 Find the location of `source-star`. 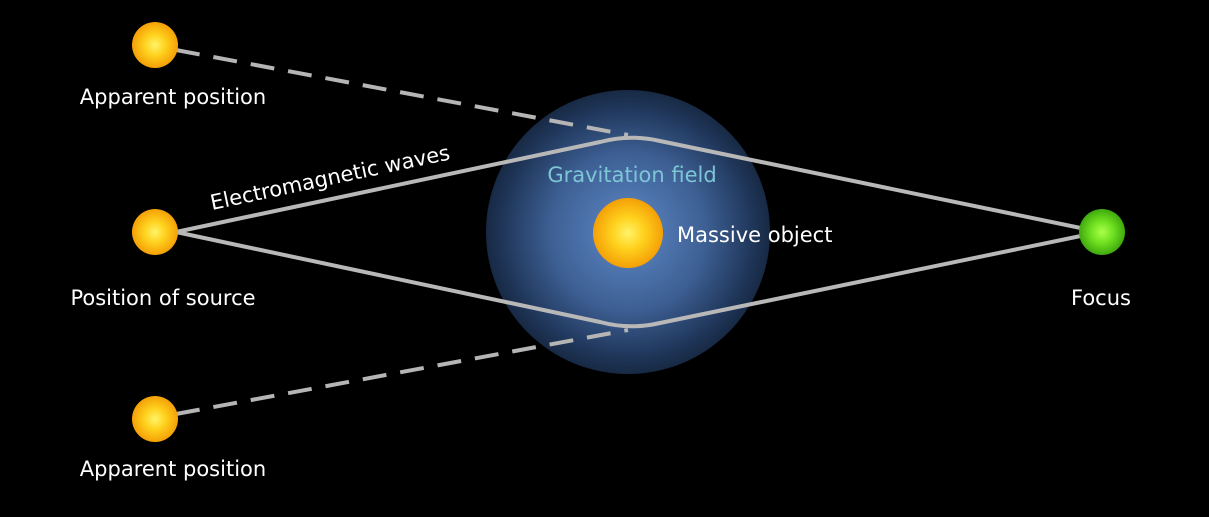

source-star is located at coordinates (155, 232).